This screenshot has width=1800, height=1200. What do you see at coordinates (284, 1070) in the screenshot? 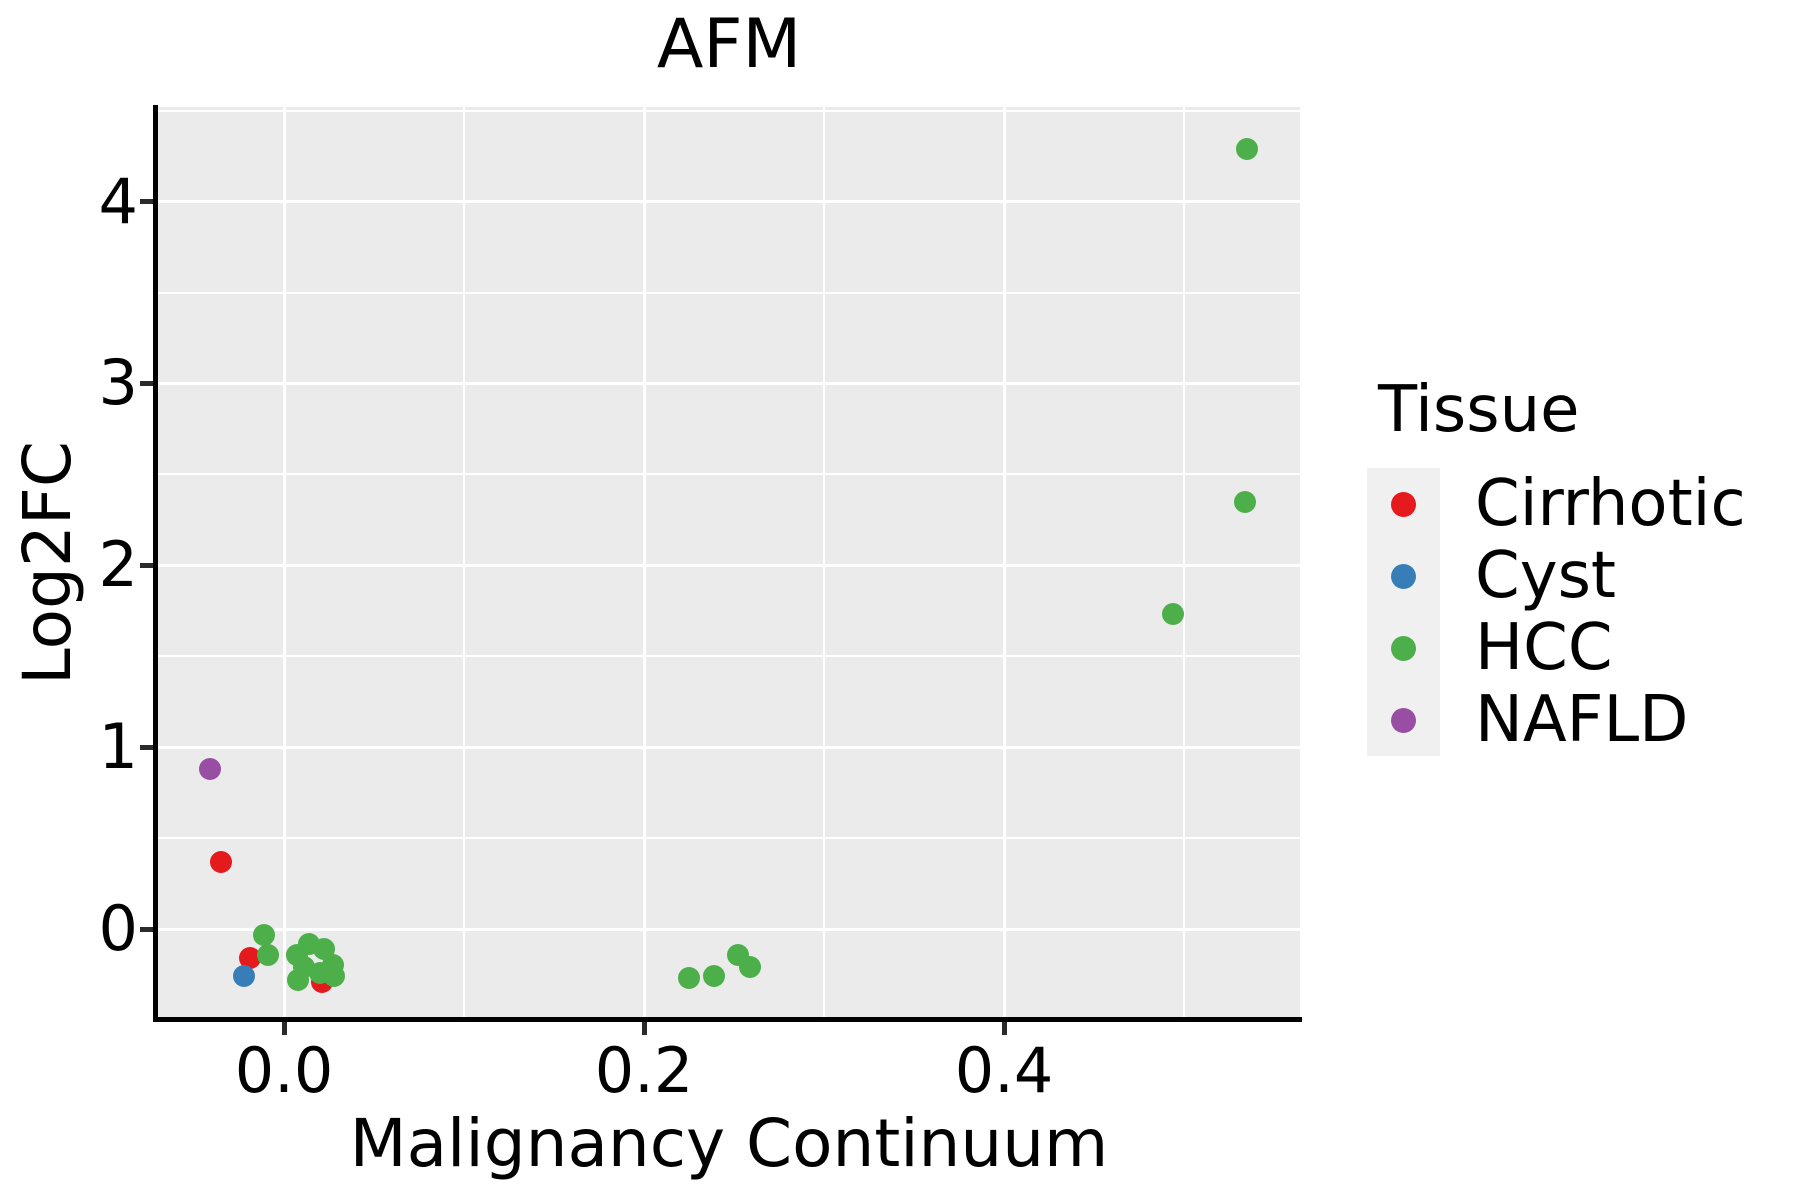
I see `x-tick-label: 0.0` at bounding box center [284, 1070].